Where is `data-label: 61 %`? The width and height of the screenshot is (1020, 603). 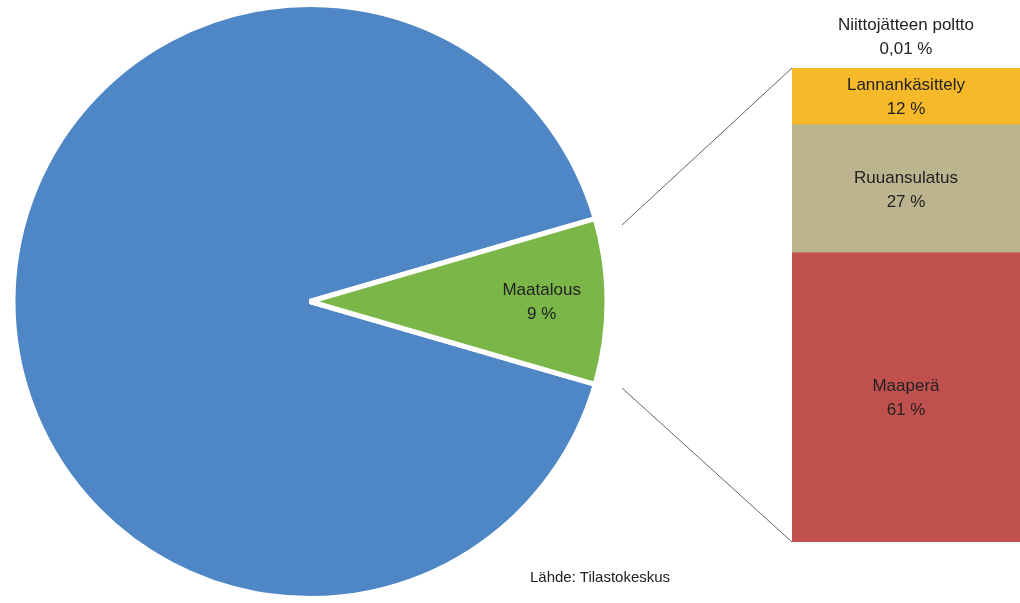
data-label: 61 % is located at coordinates (906, 410).